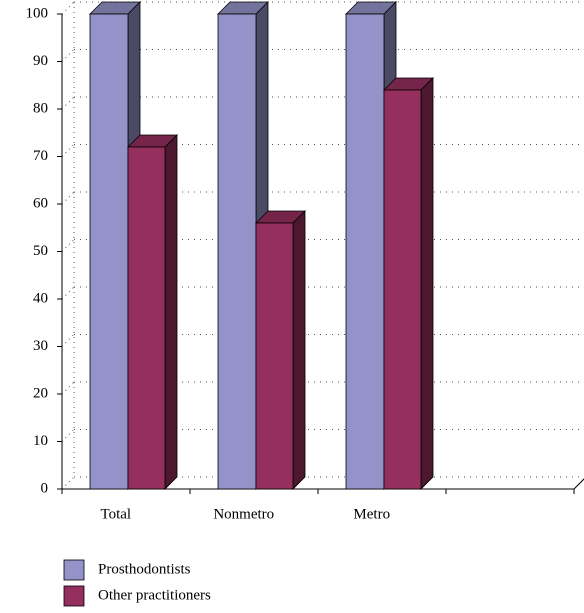 This screenshot has height=613, width=584. Describe the element at coordinates (144, 569) in the screenshot. I see `legend-label: Prosthodontists` at that location.